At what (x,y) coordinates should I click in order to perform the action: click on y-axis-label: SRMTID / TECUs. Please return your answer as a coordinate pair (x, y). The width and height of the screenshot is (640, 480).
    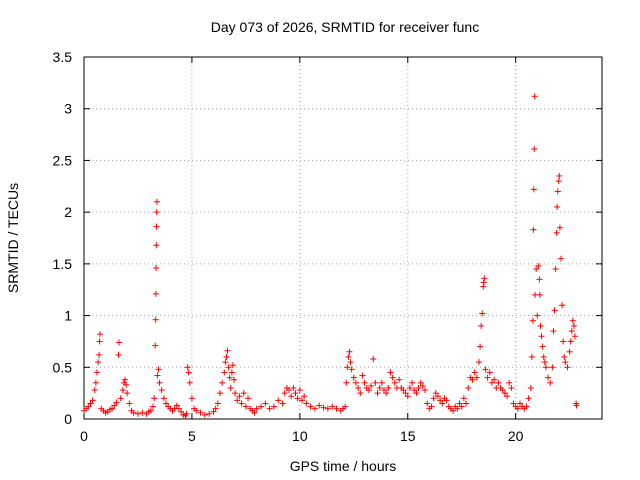
    Looking at the image, I should click on (13, 238).